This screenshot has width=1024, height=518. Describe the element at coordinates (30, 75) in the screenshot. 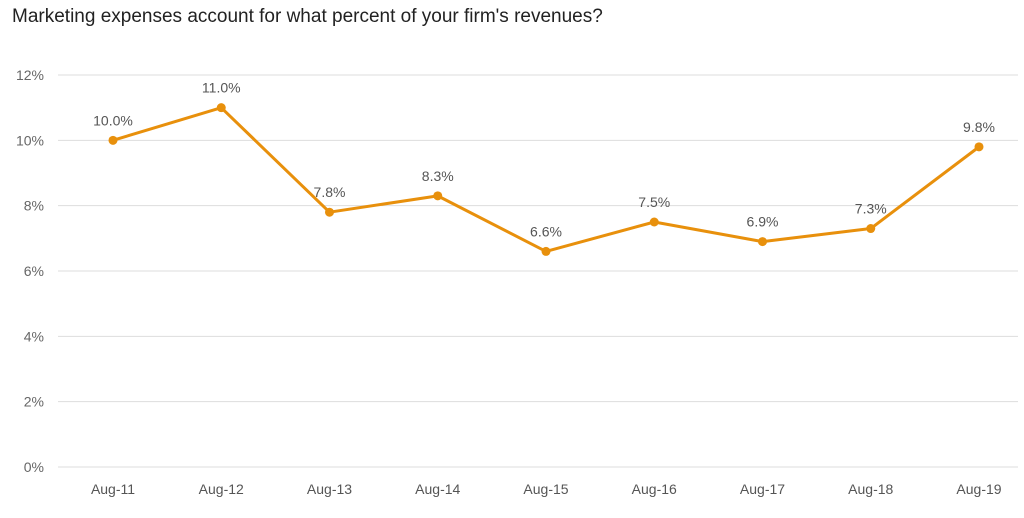

I see `y-tick-label: 12%` at that location.